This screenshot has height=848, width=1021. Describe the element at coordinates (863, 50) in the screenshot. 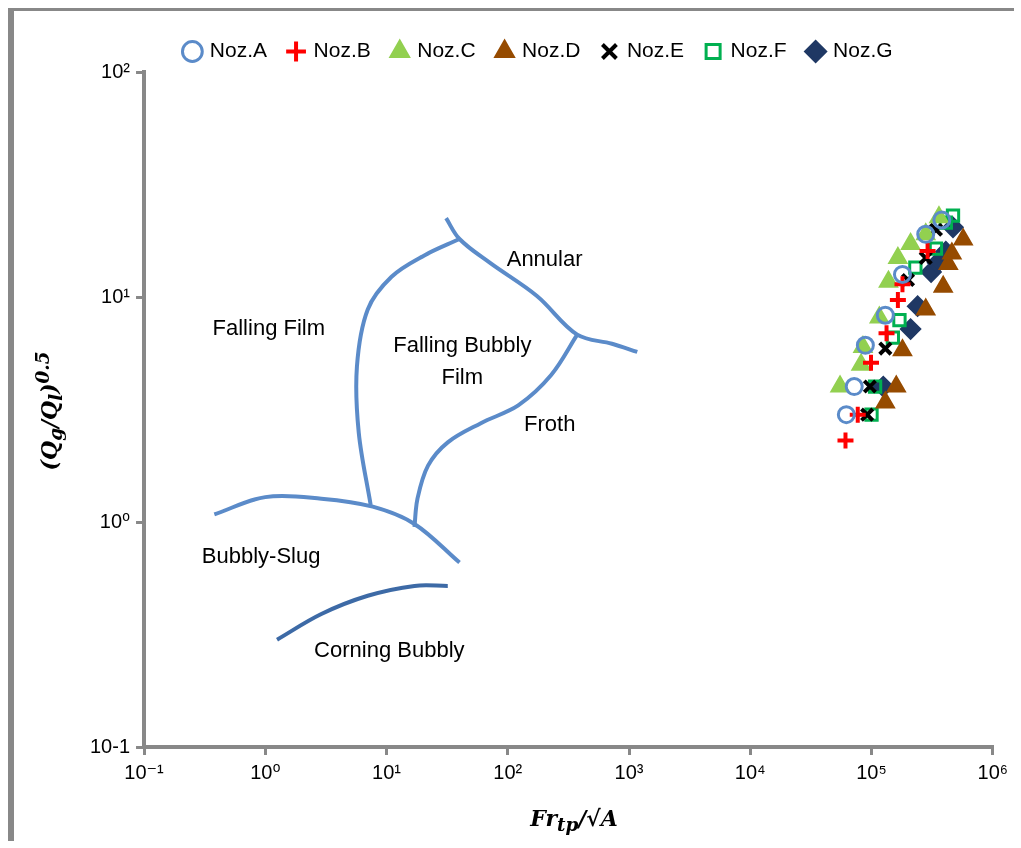

I see `legend-label: Noz.G` at that location.